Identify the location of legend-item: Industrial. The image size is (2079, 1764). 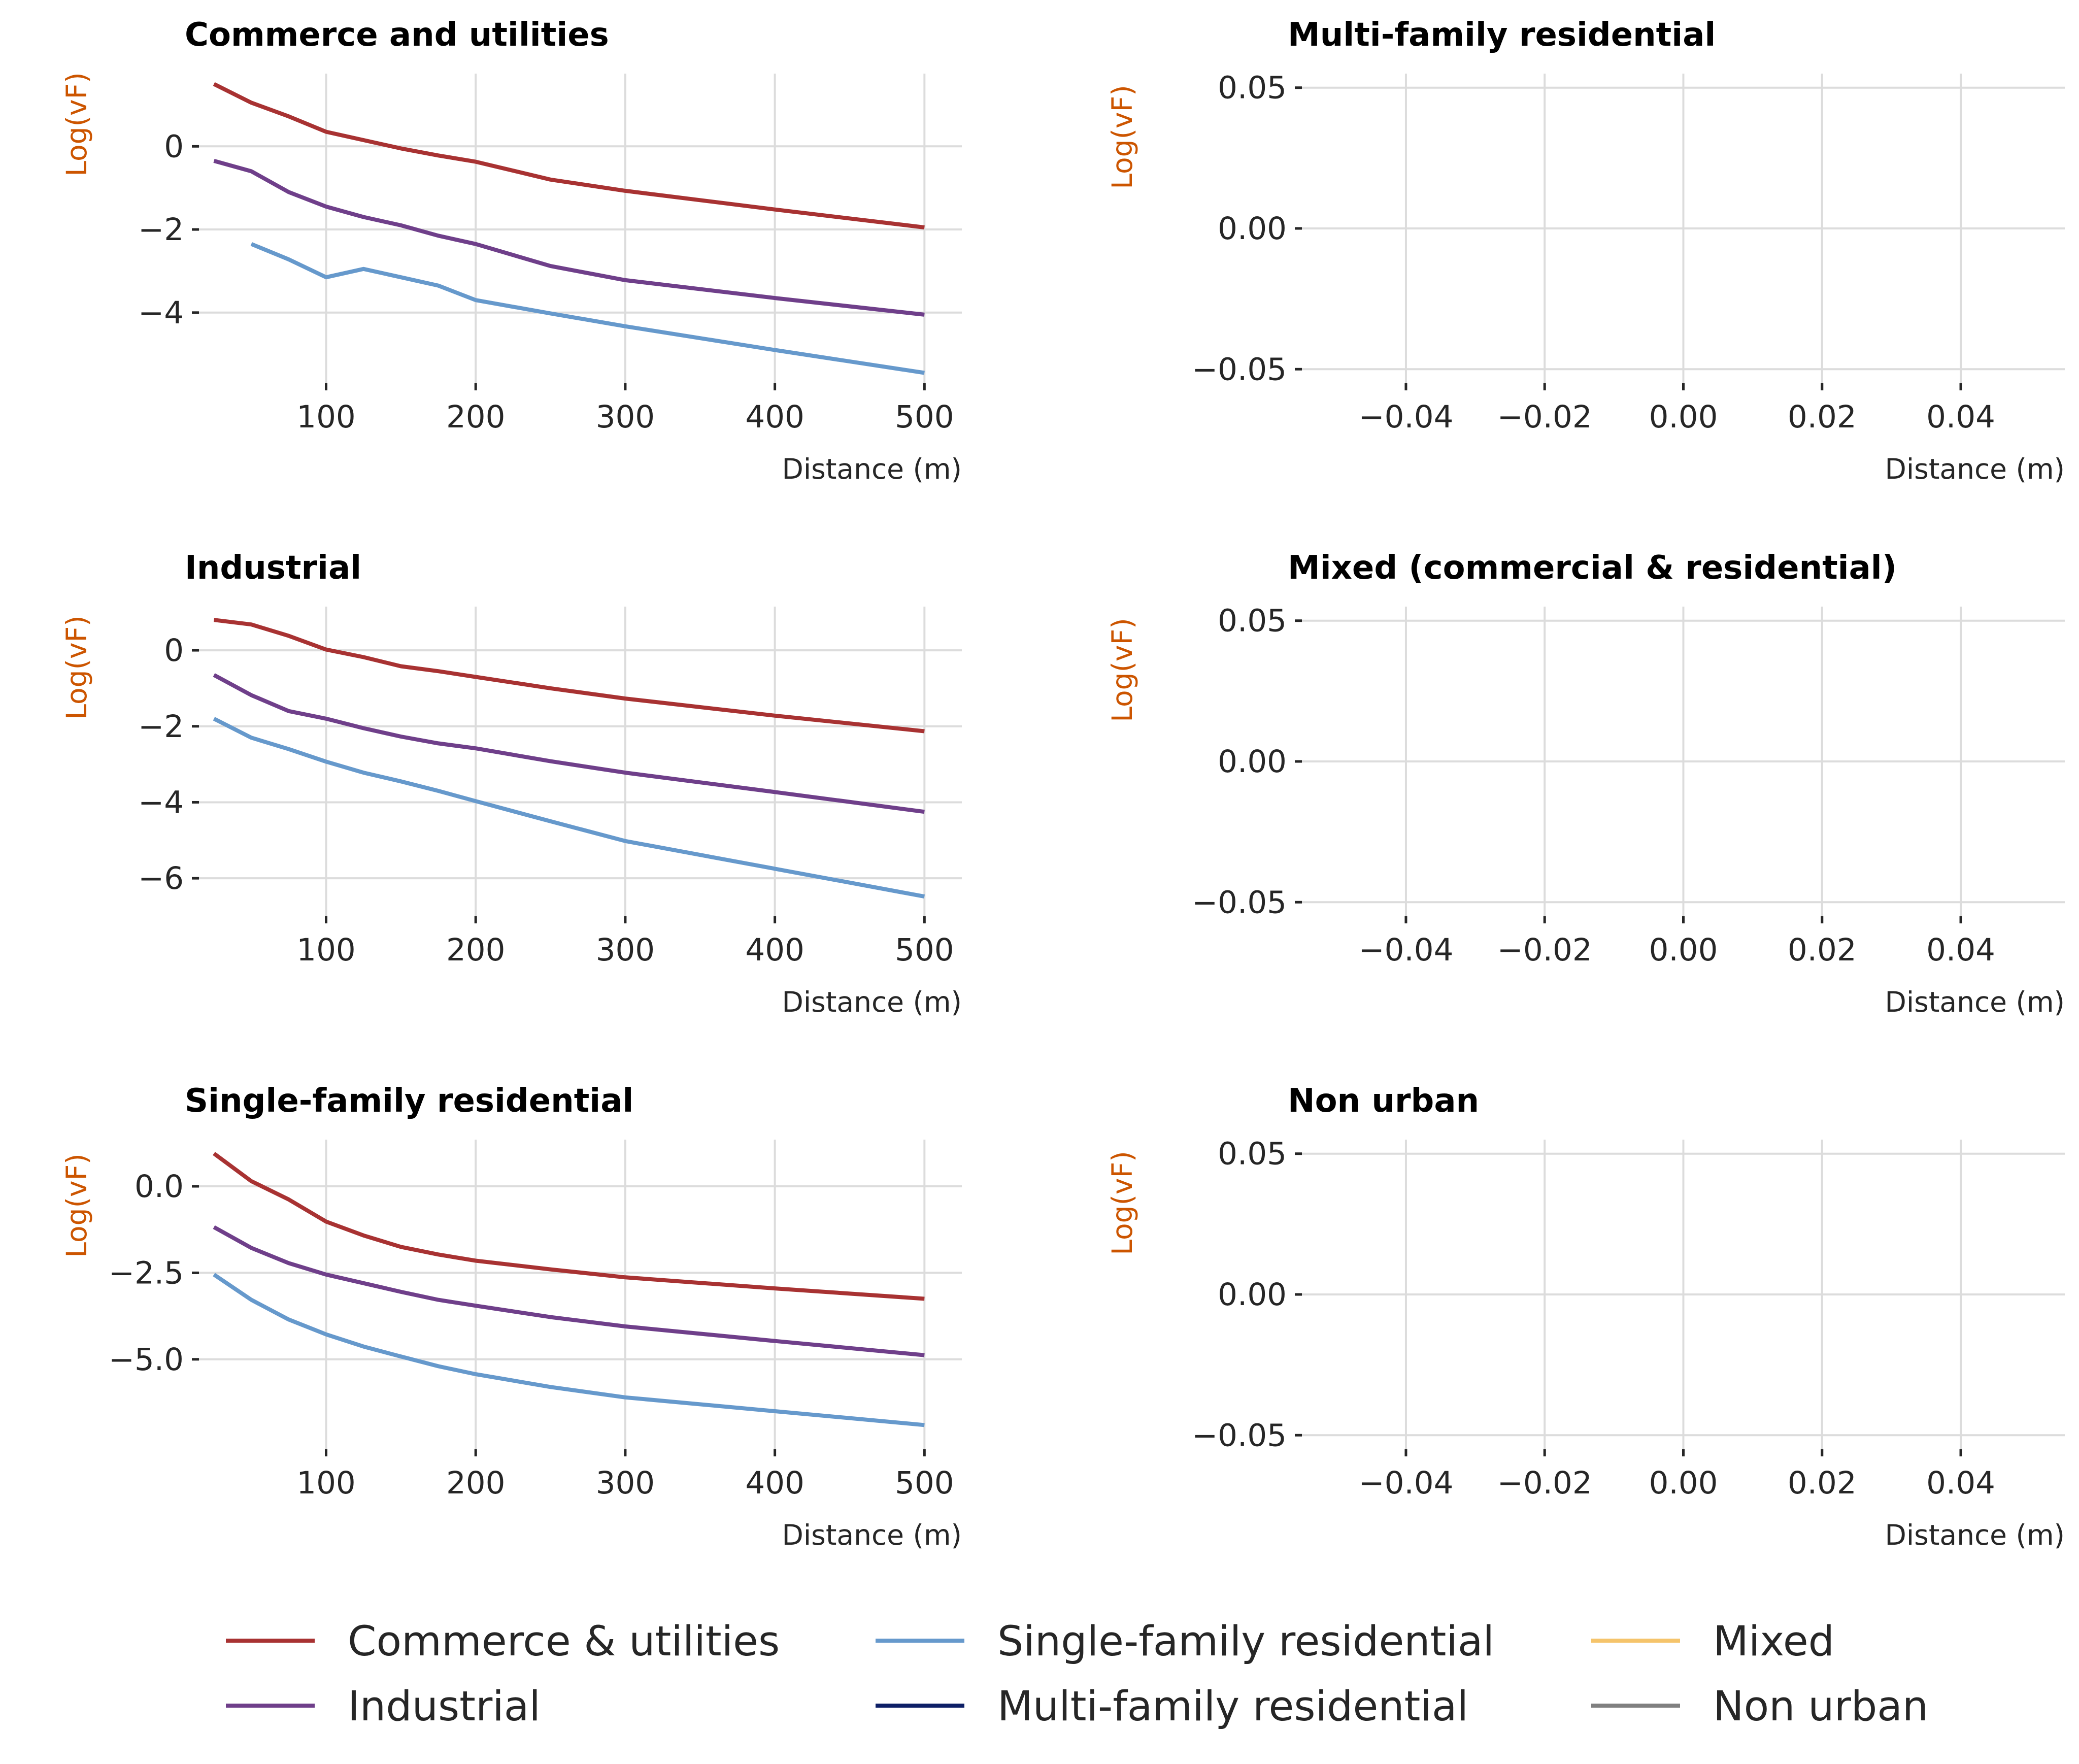
(383, 1706).